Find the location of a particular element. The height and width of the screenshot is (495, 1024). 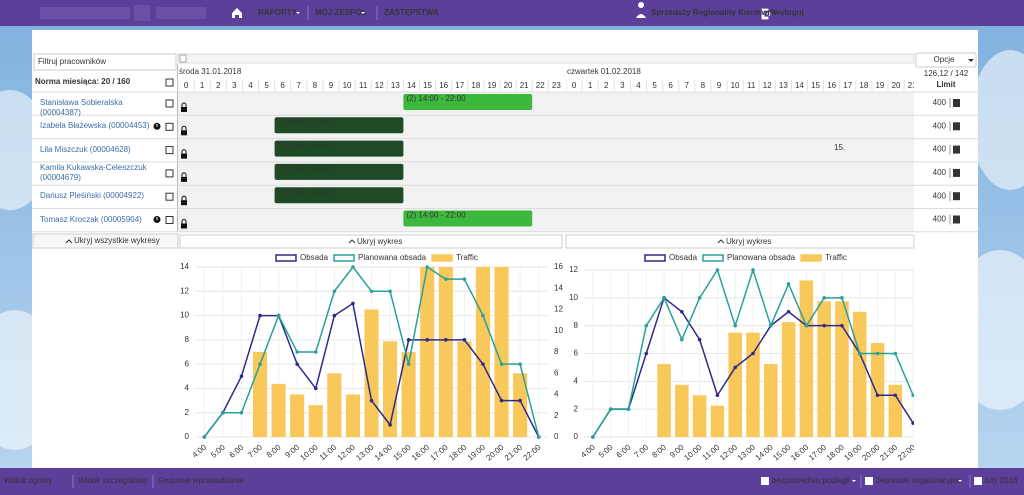

footer-link: Jednostki organizacyjne is located at coordinates (919, 480).